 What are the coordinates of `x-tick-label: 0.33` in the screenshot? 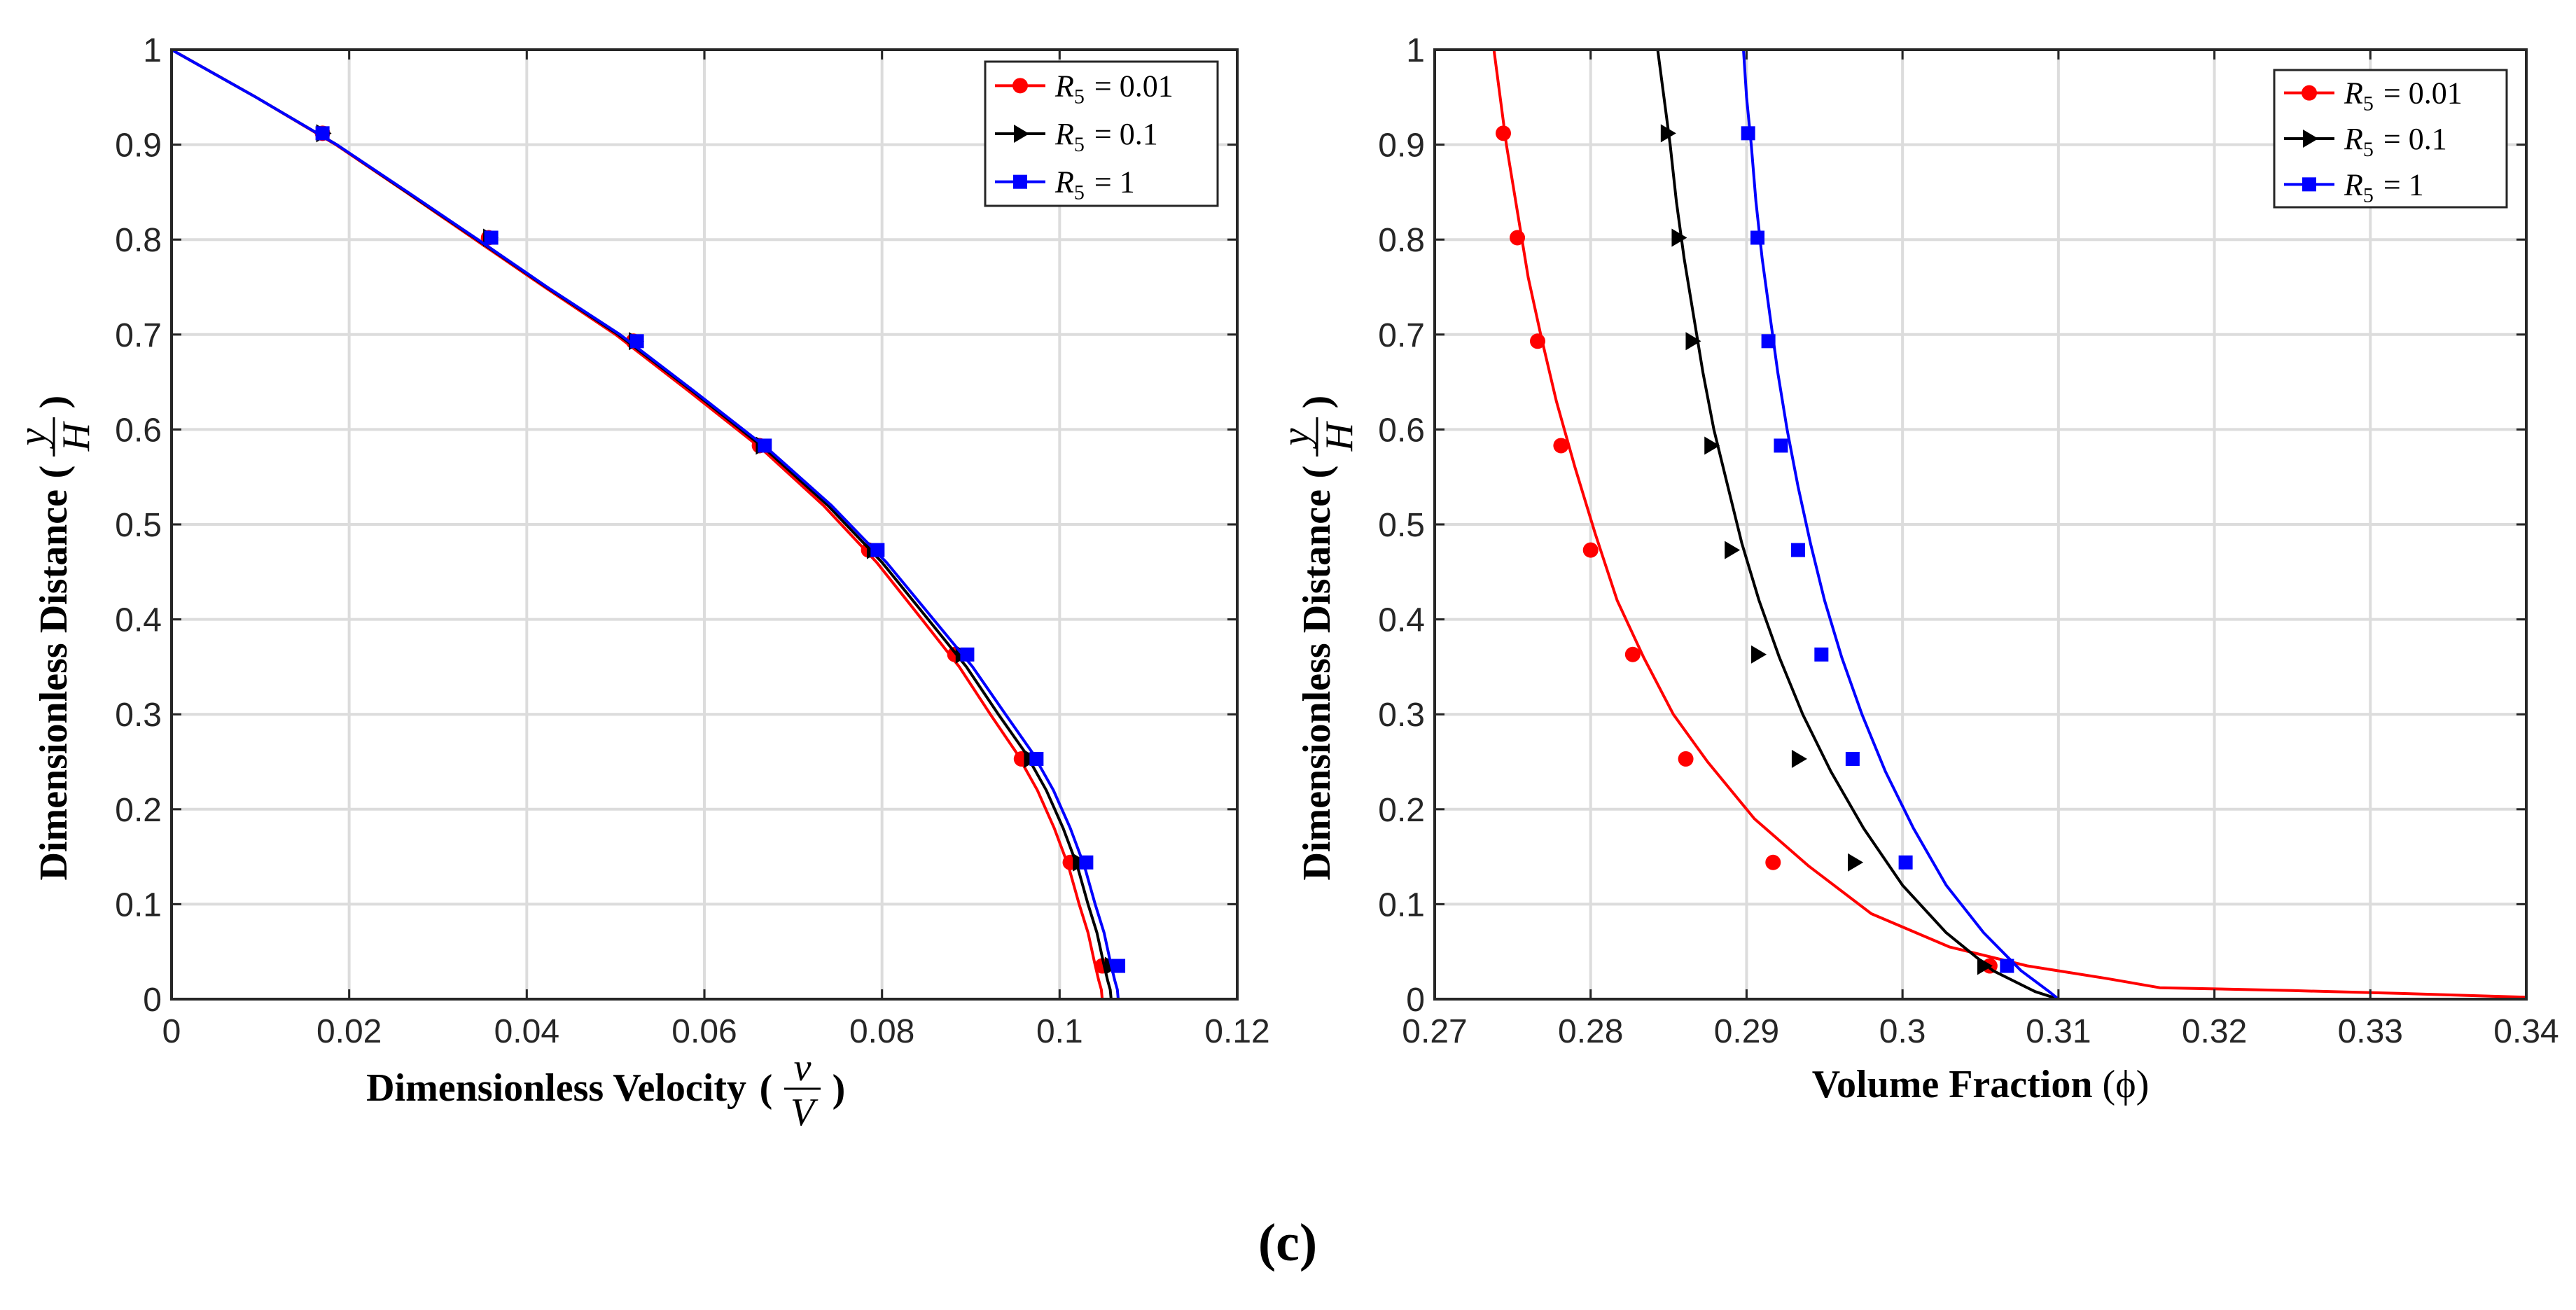 It's located at (2370, 1031).